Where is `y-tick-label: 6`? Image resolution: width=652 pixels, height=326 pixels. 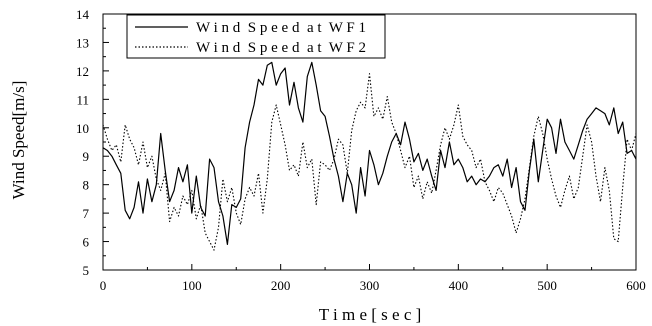 y-tick-label: 6 is located at coordinates (86, 242).